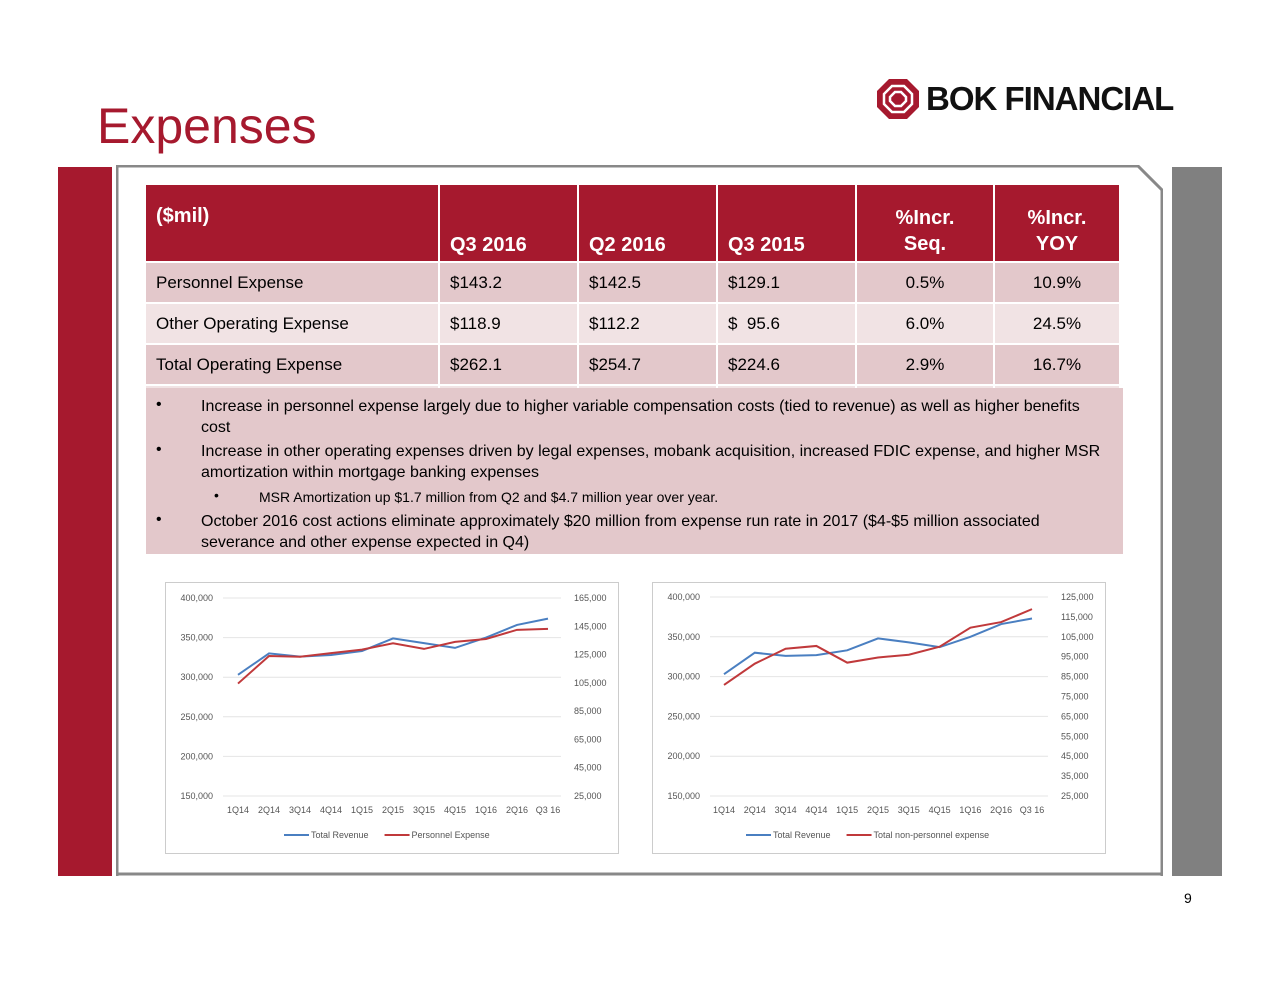 Image resolution: width=1280 pixels, height=989 pixels. I want to click on y-right-tick-label: 55,000, so click(1075, 736).